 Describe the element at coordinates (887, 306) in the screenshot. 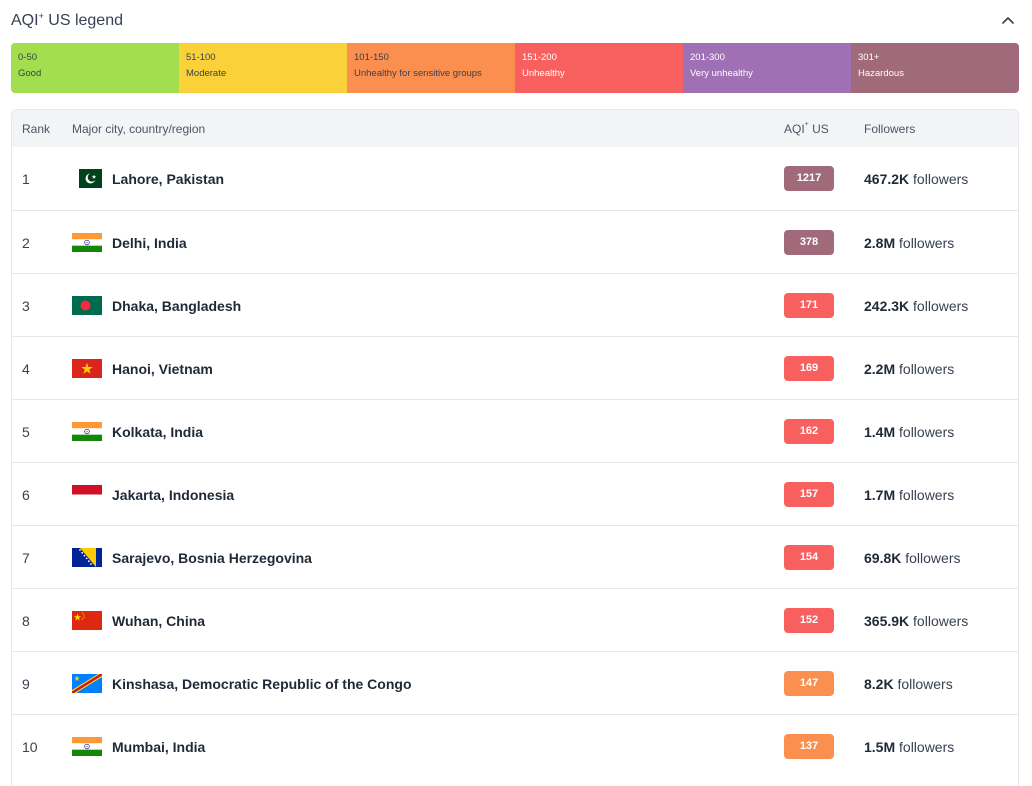

I see `followers-number: 242.3K` at that location.